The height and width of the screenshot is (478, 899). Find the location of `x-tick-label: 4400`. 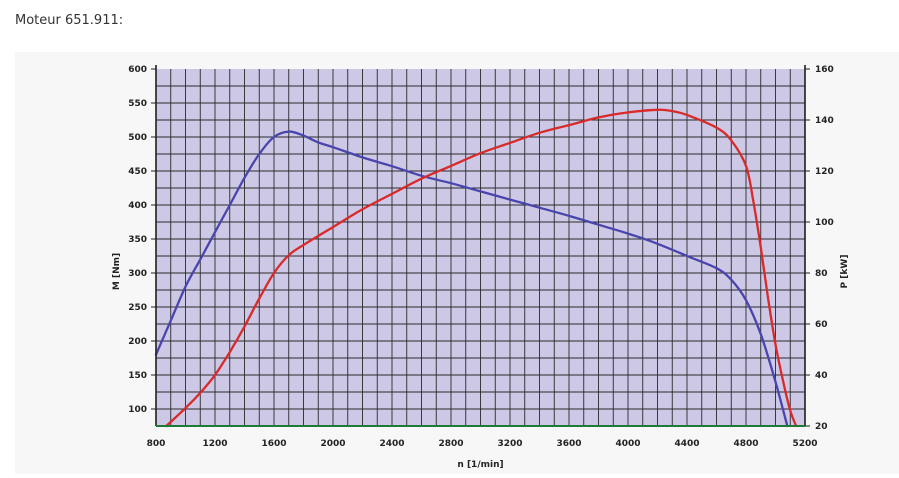

x-tick-label: 4400 is located at coordinates (686, 444).